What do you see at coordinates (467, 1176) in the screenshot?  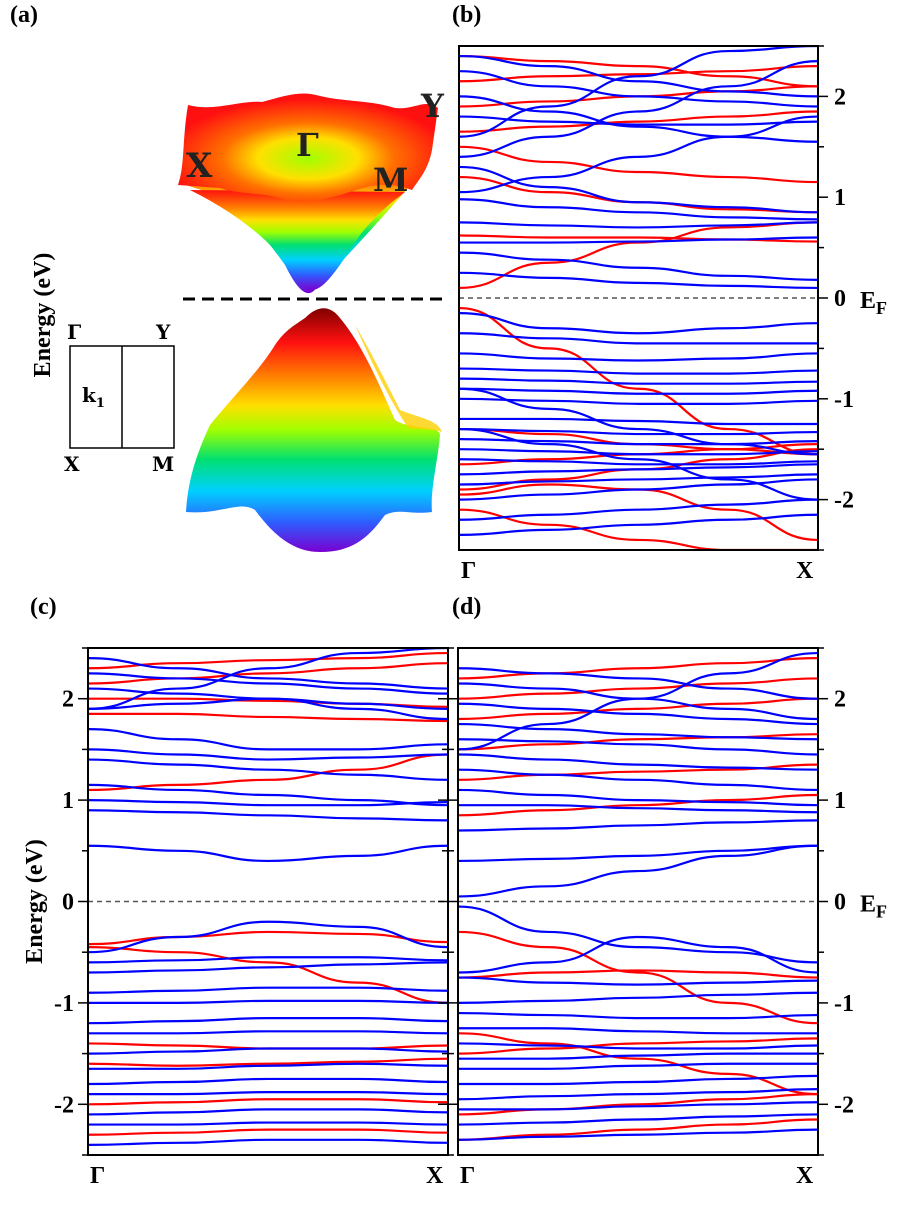 I see `x-tick-label-d: Γ` at bounding box center [467, 1176].